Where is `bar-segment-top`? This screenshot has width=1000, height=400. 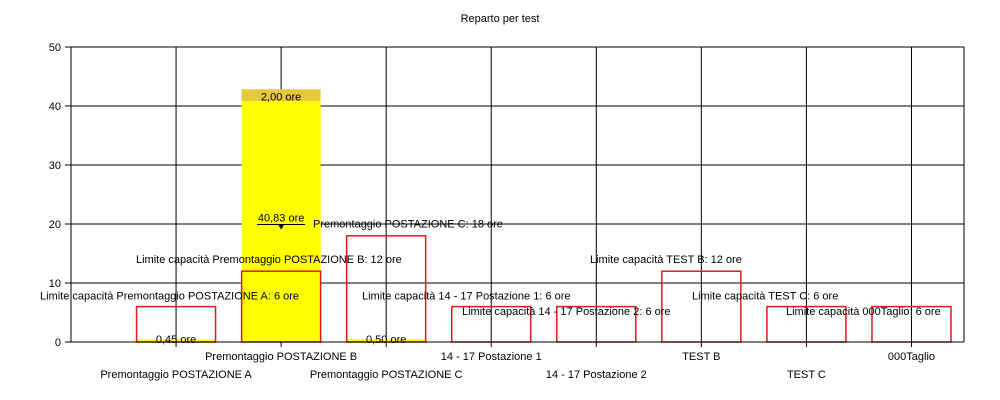 bar-segment-top is located at coordinates (281, 95).